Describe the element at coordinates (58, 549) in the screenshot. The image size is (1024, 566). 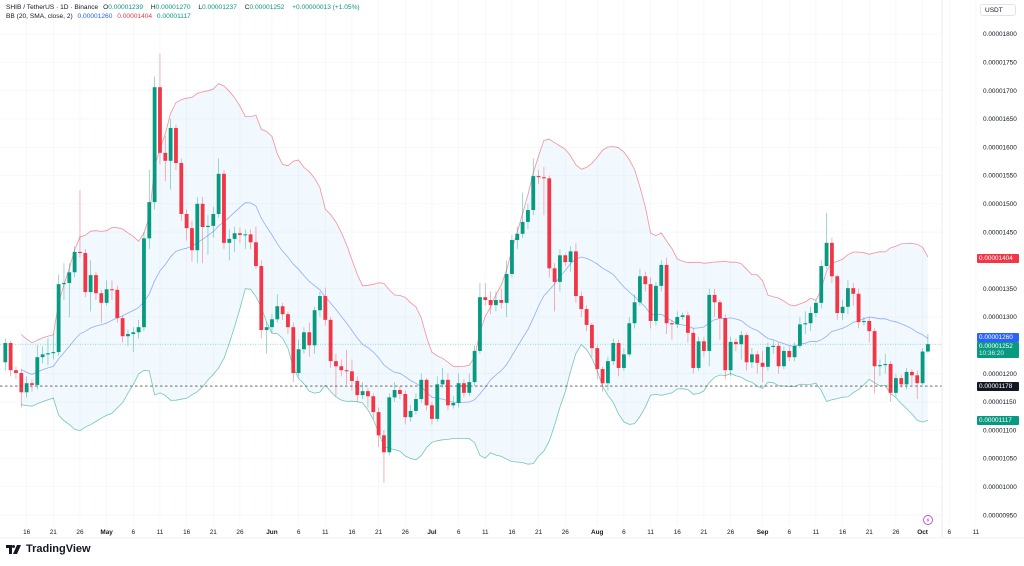
I see `brand-name: TradingView` at that location.